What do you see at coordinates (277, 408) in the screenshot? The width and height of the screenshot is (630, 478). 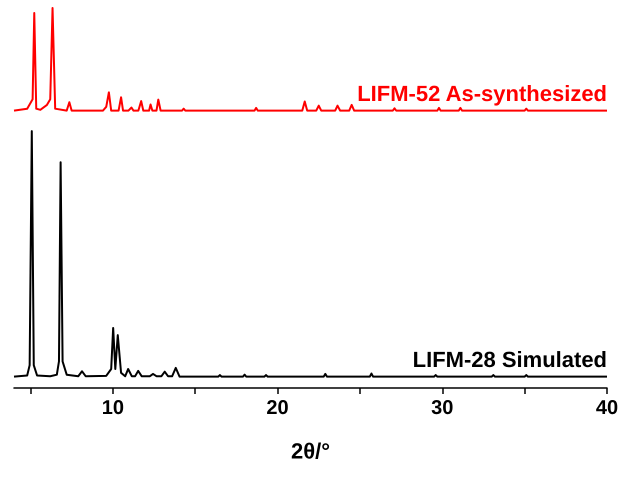 I see `x-tick-label: 20` at bounding box center [277, 408].